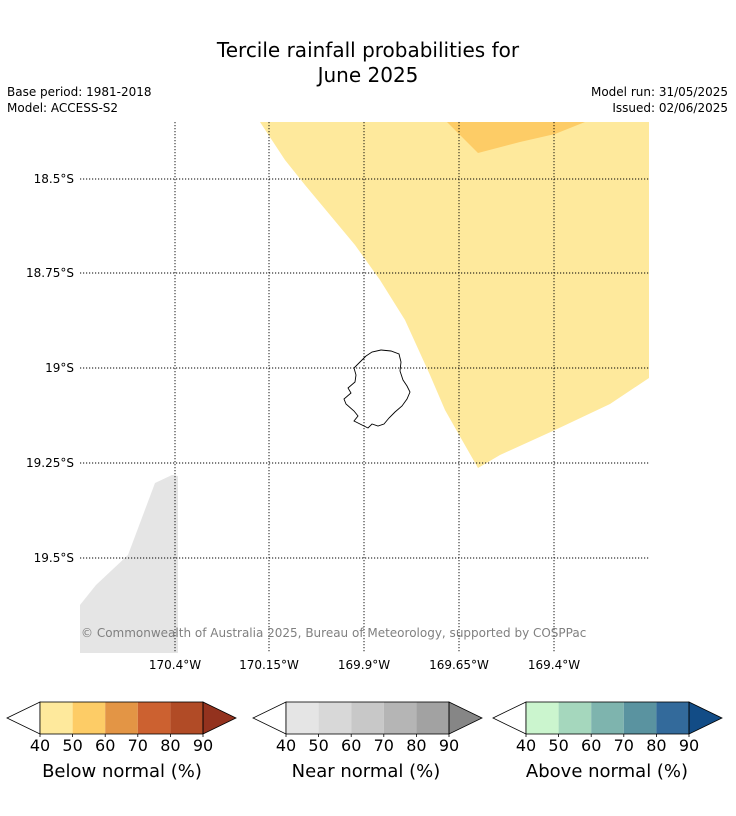 The height and width of the screenshot is (816, 736). I want to click on lat-label: 19.5°S, so click(54, 558).